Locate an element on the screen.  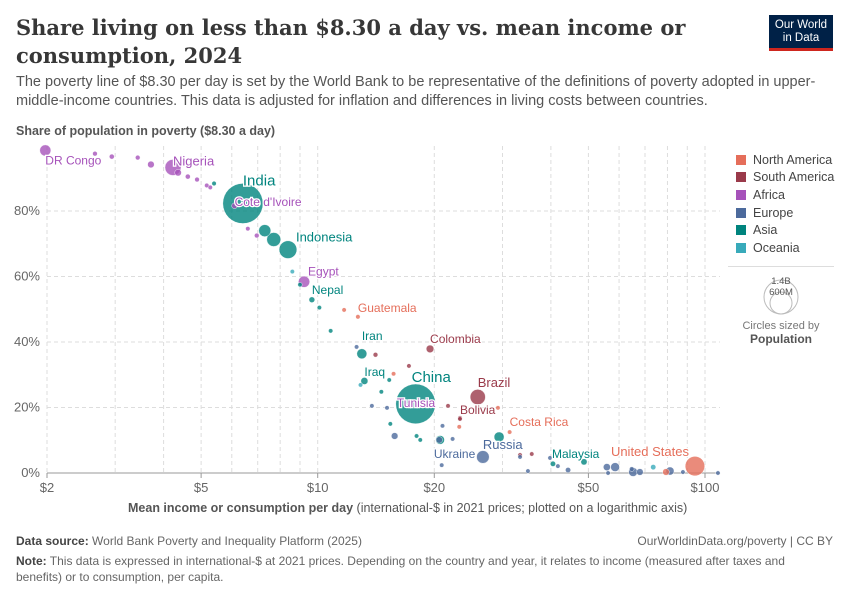
legend-item: Africa is located at coordinates (785, 195).